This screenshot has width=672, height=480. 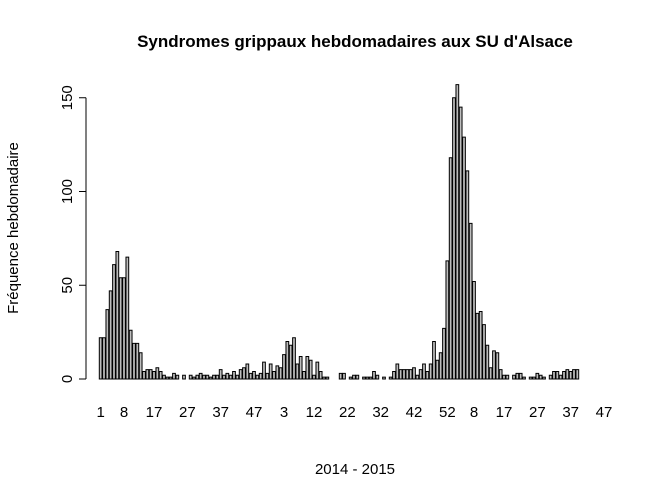 I want to click on x-tick-label: 27, so click(x=537, y=412).